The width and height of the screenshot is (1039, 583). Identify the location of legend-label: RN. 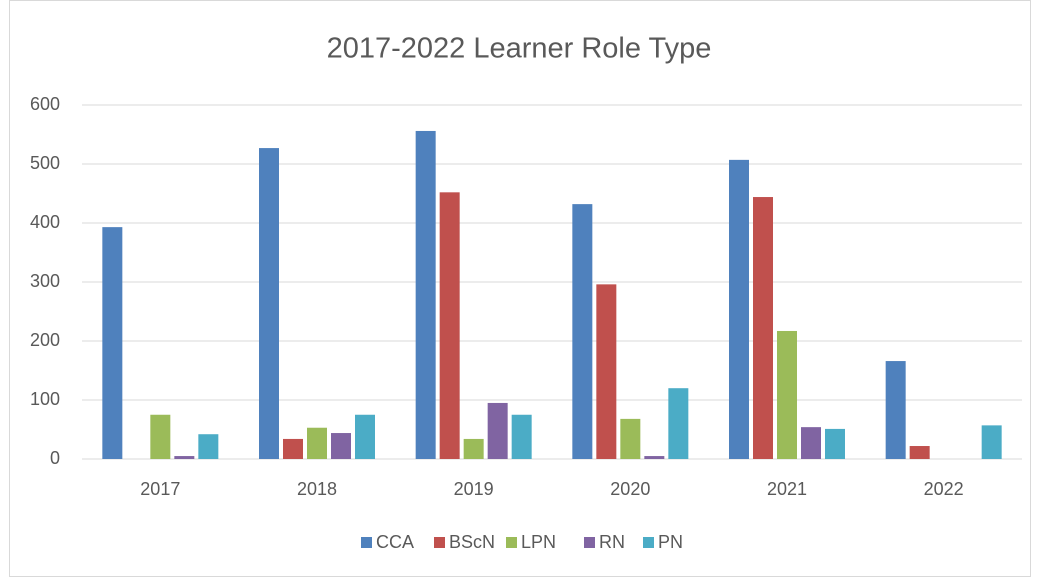
(612, 542).